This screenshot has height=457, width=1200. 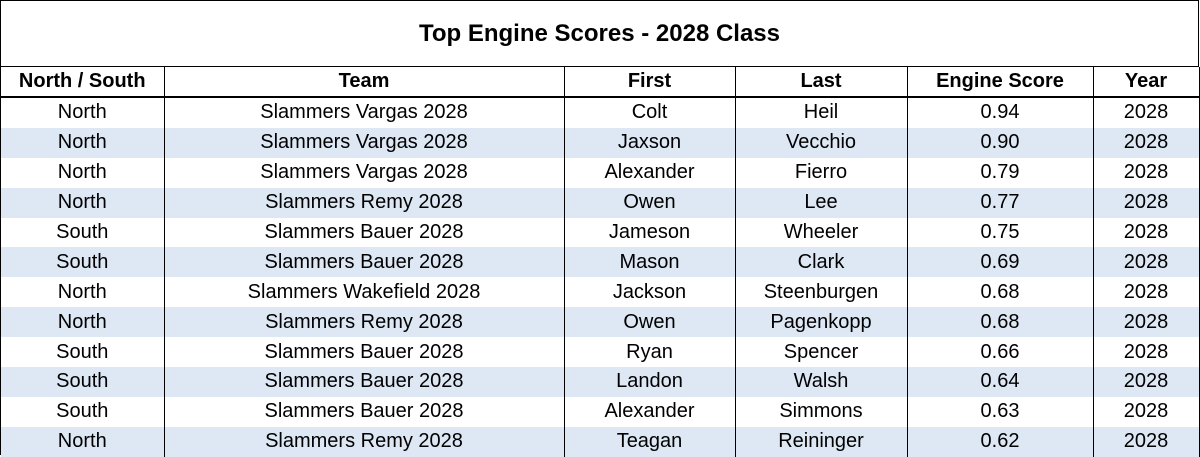 I want to click on table-title: Top Engine Scores - 2028 Class, so click(x=600, y=34).